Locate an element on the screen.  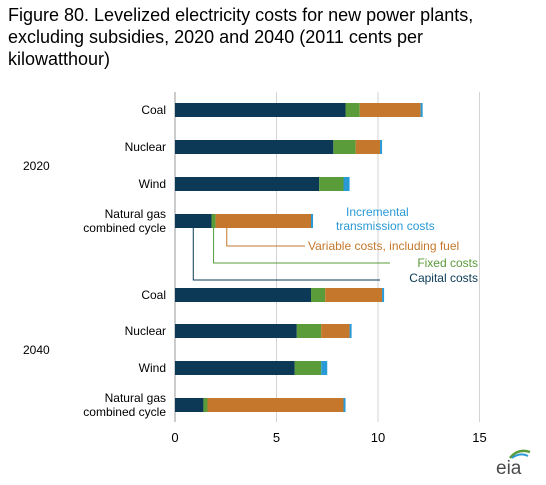
x-tick-label: 10 is located at coordinates (378, 437).